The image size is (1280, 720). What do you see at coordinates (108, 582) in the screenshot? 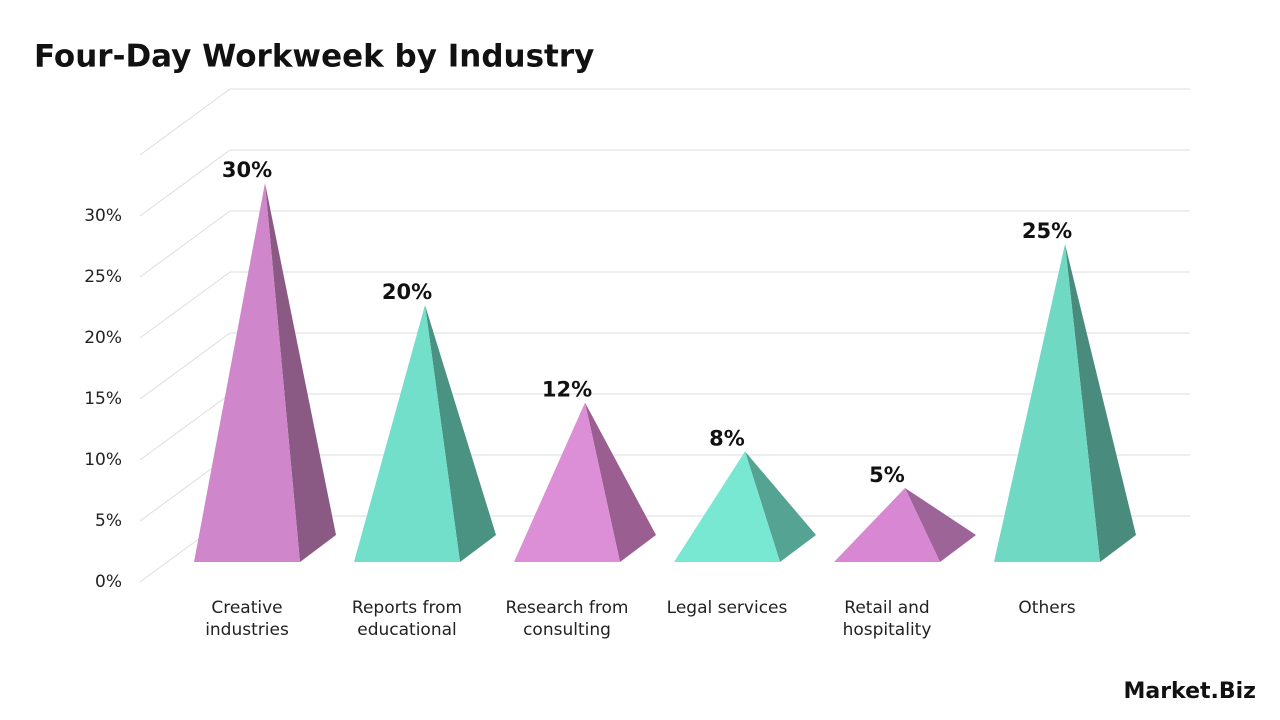
I see `y-tick-label: 0%` at bounding box center [108, 582].